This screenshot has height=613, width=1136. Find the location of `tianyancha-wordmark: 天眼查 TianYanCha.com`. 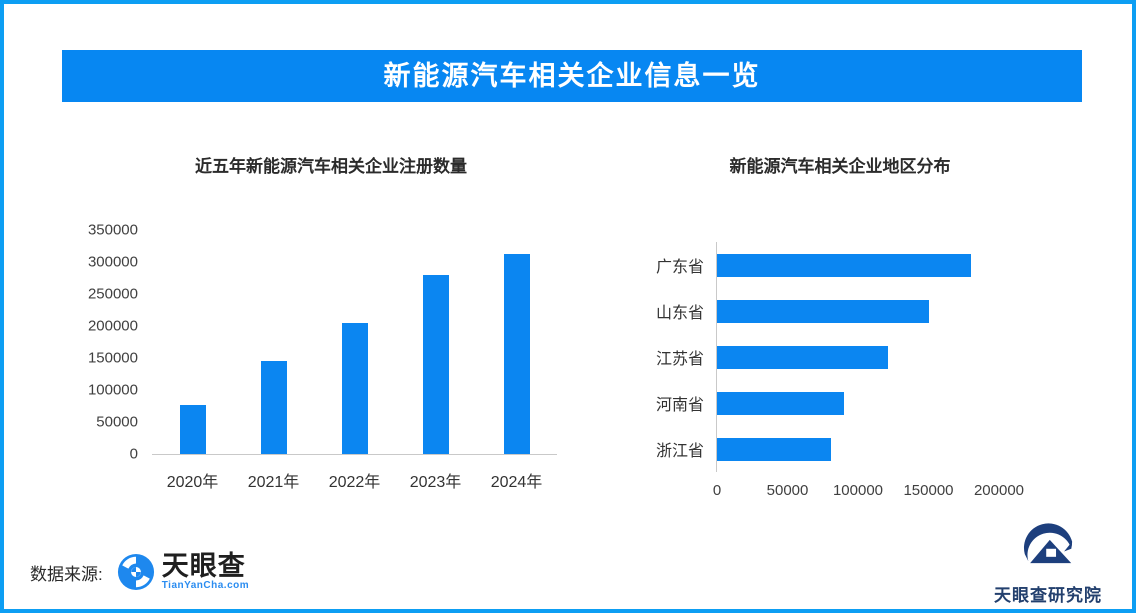

tianyancha-wordmark: 天眼查 TianYanCha.com is located at coordinates (205, 571).